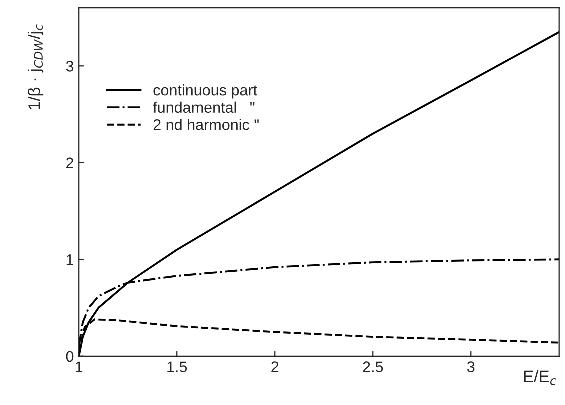  I want to click on y-tick-label: 3, so click(70, 66).